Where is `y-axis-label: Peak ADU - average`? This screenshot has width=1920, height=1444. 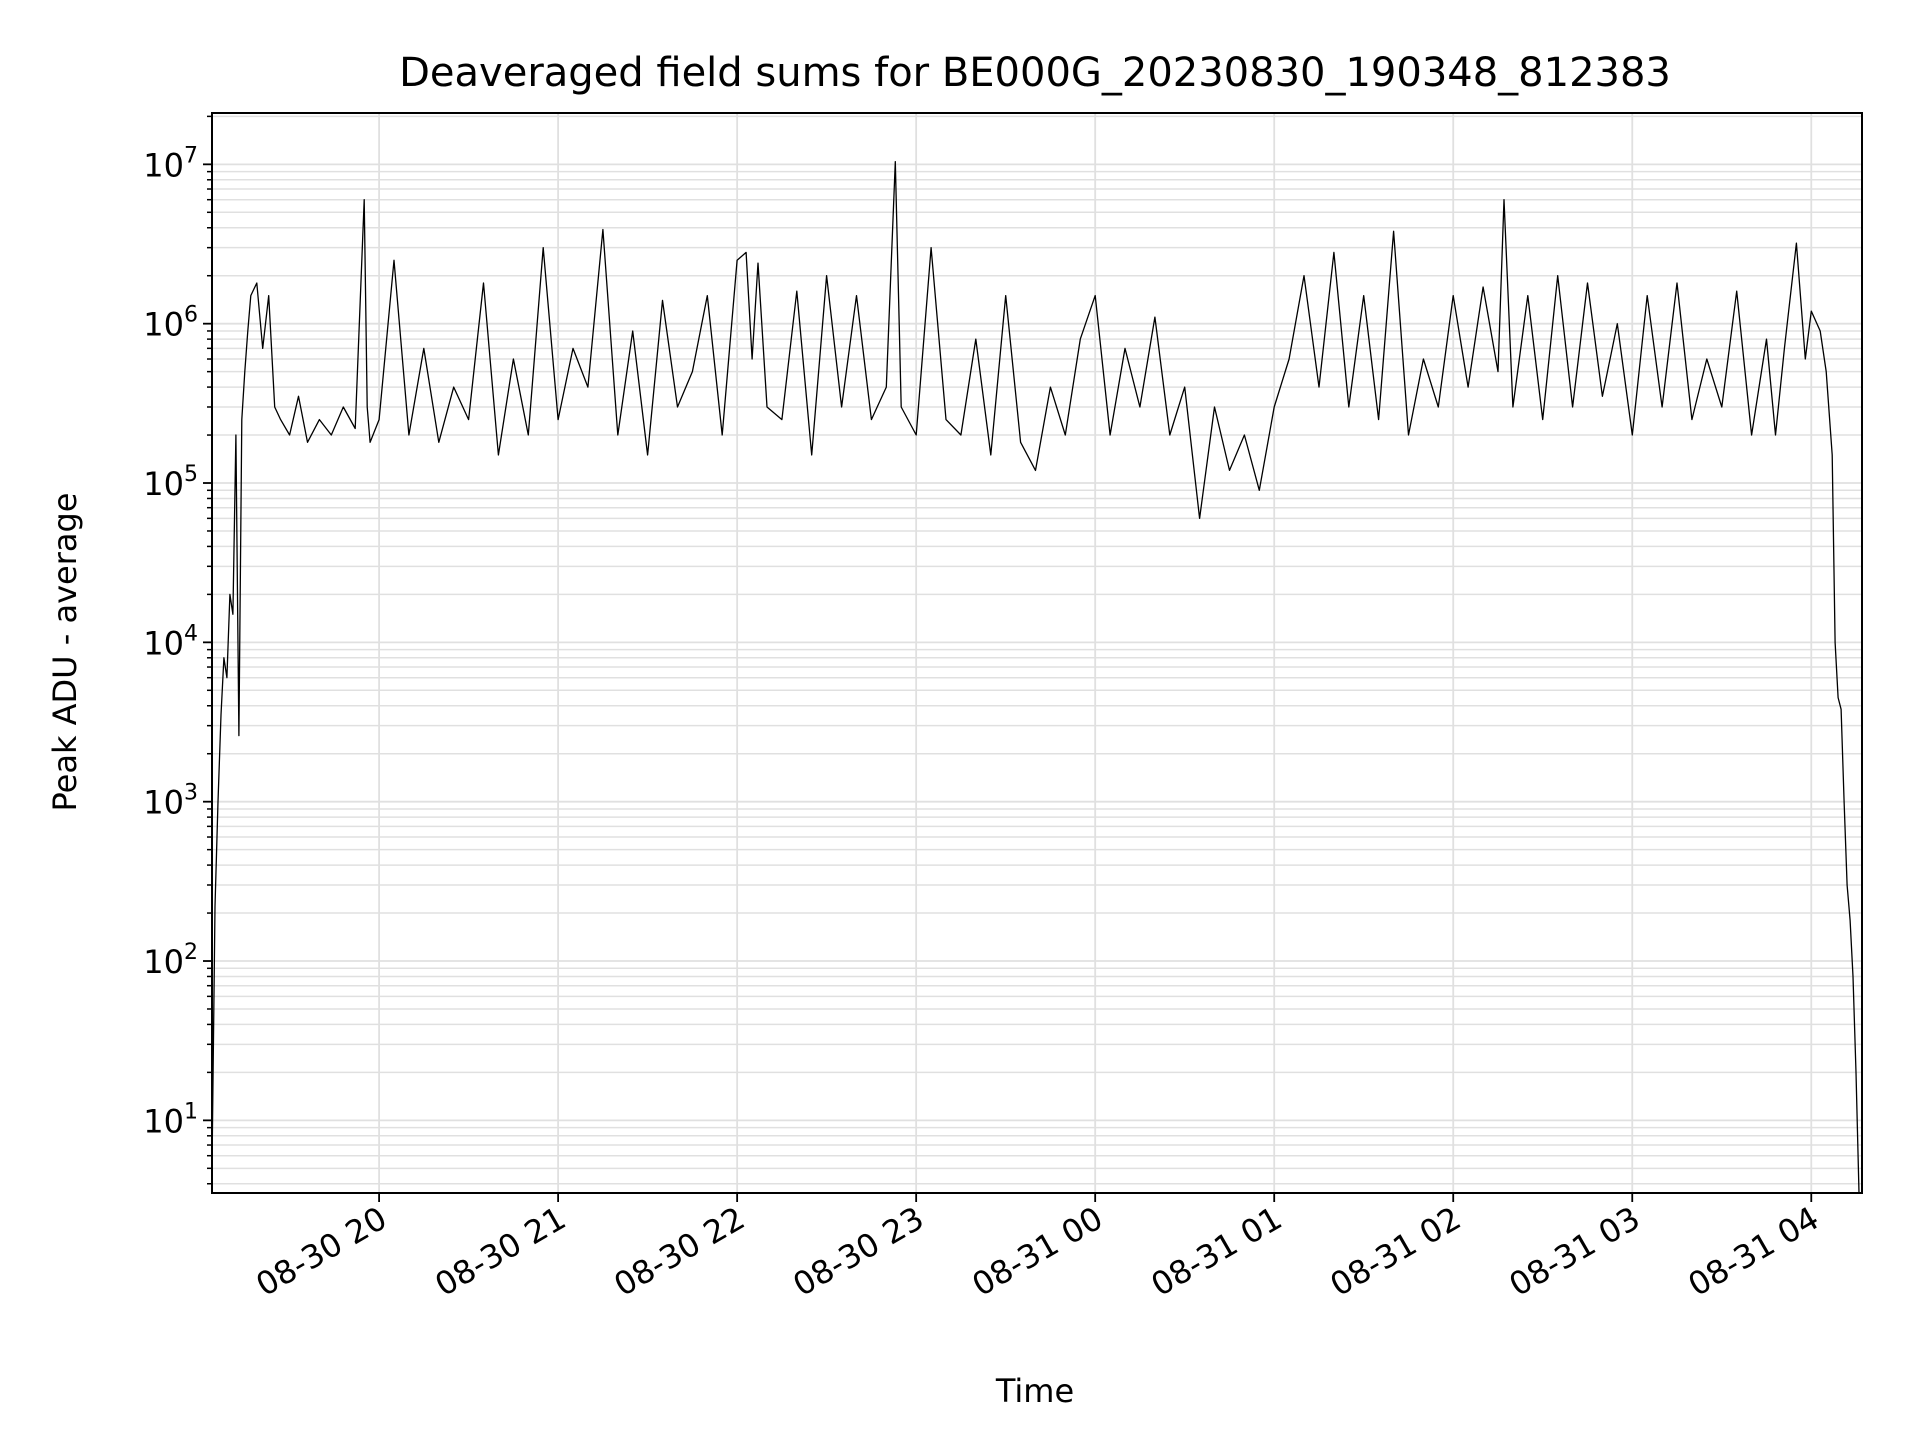 y-axis-label: Peak ADU - average is located at coordinates (65, 652).